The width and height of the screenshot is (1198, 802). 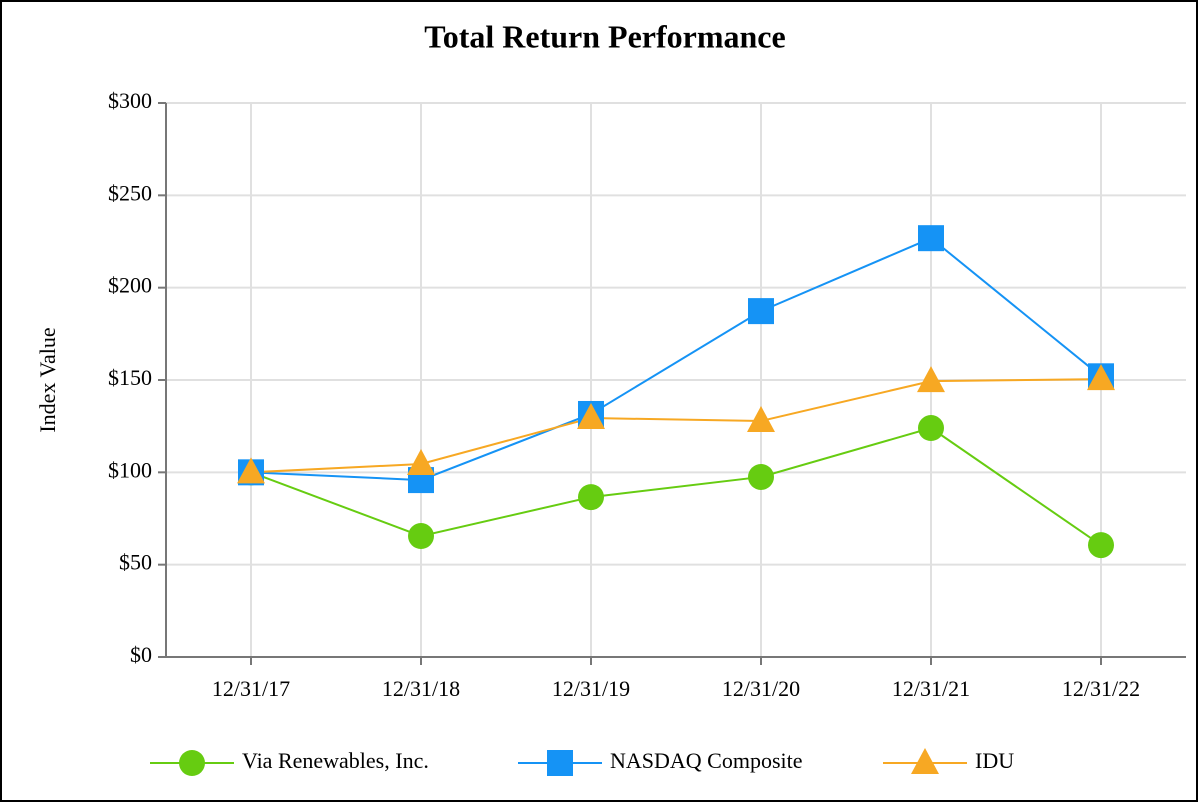 I want to click on y-tick-label: $150, so click(x=130, y=377).